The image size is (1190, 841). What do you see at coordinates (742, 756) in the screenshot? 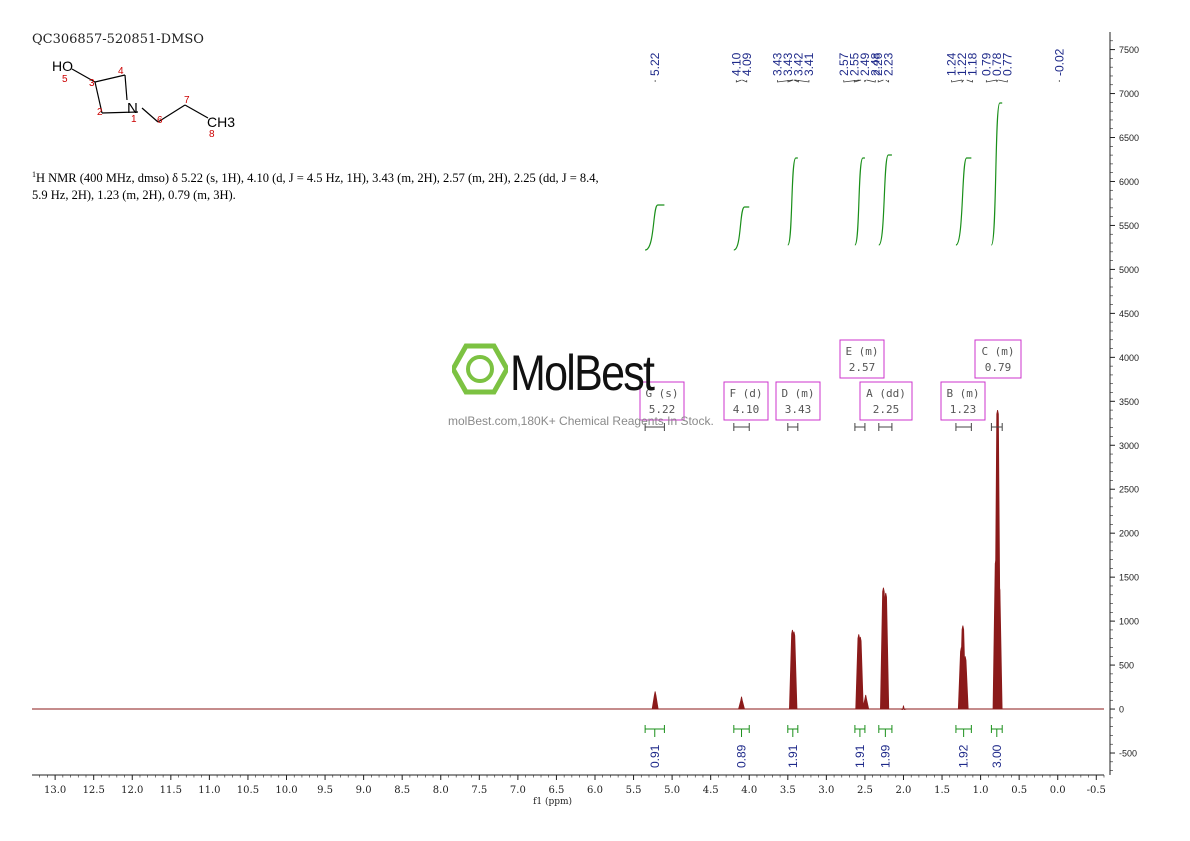
I see `integral-value: 0.89` at bounding box center [742, 756].